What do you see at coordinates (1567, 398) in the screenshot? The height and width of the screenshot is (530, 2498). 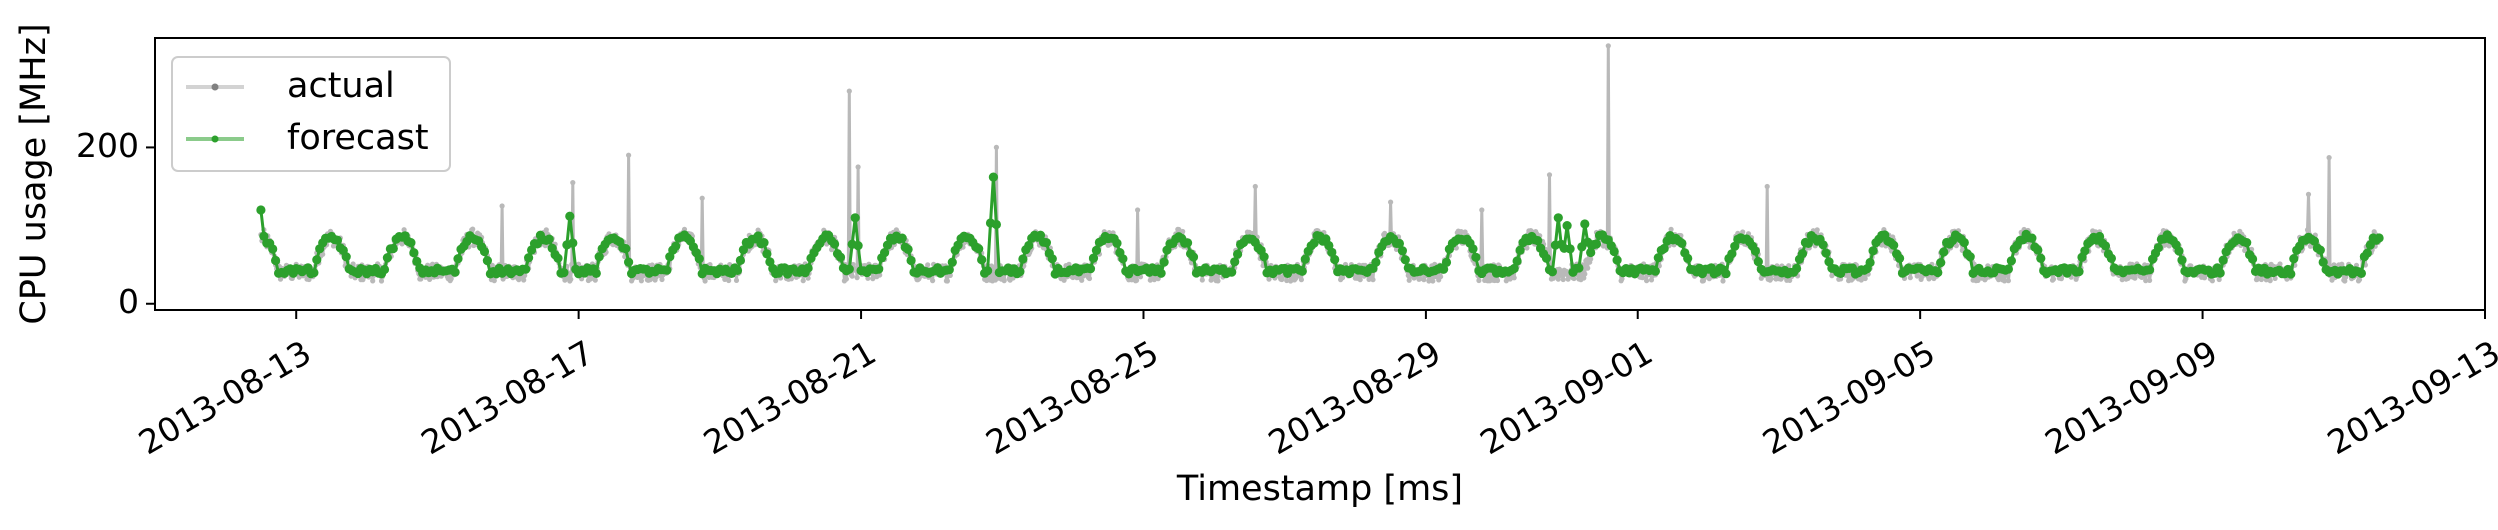 I see `x-tick-label: 2013-09-01` at bounding box center [1567, 398].